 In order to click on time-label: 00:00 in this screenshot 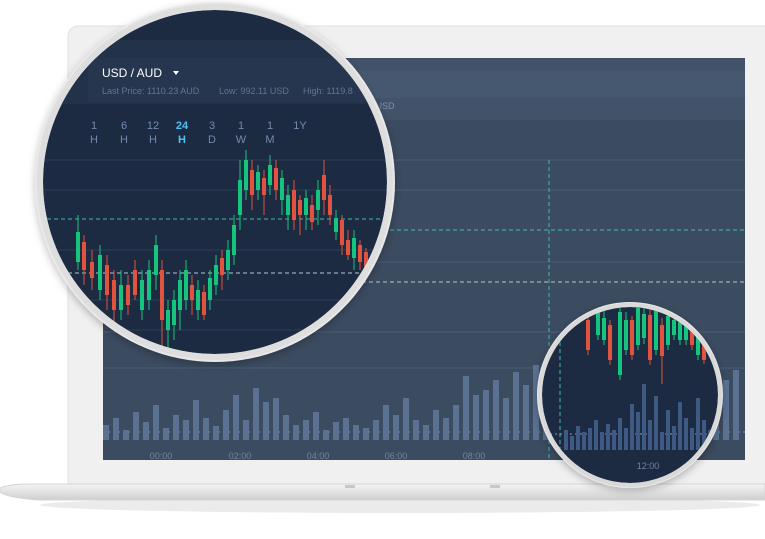, I will do `click(161, 456)`.